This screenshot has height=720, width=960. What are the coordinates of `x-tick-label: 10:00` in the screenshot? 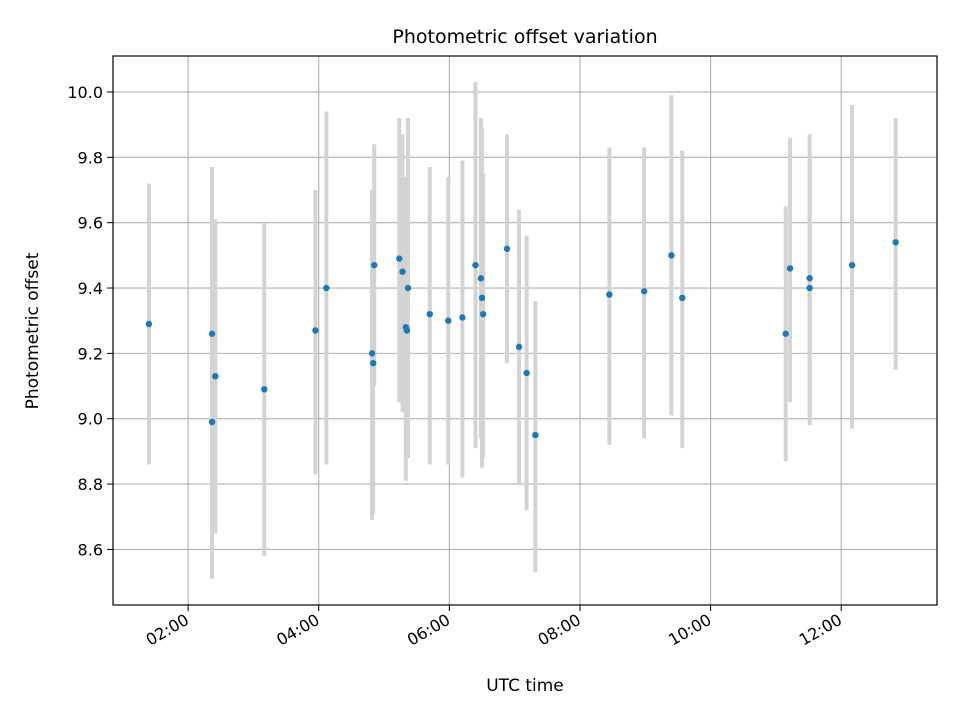 It's located at (689, 630).